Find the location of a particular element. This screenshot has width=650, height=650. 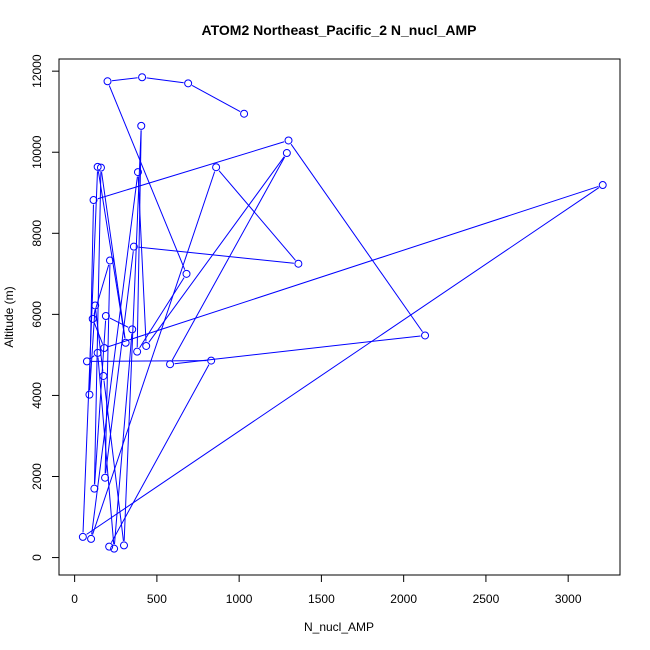

y-axis-label: Altitude (m) is located at coordinates (9, 316).